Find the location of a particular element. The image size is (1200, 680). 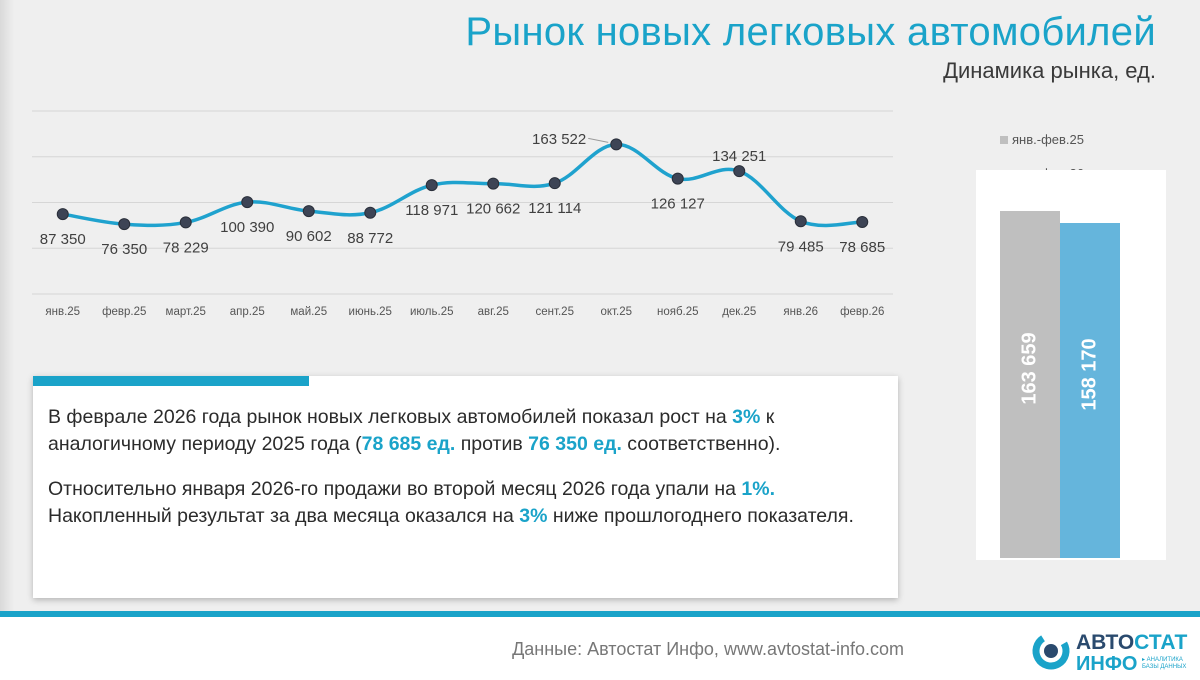

callout-highlight: 78 685 ед. is located at coordinates (408, 444).